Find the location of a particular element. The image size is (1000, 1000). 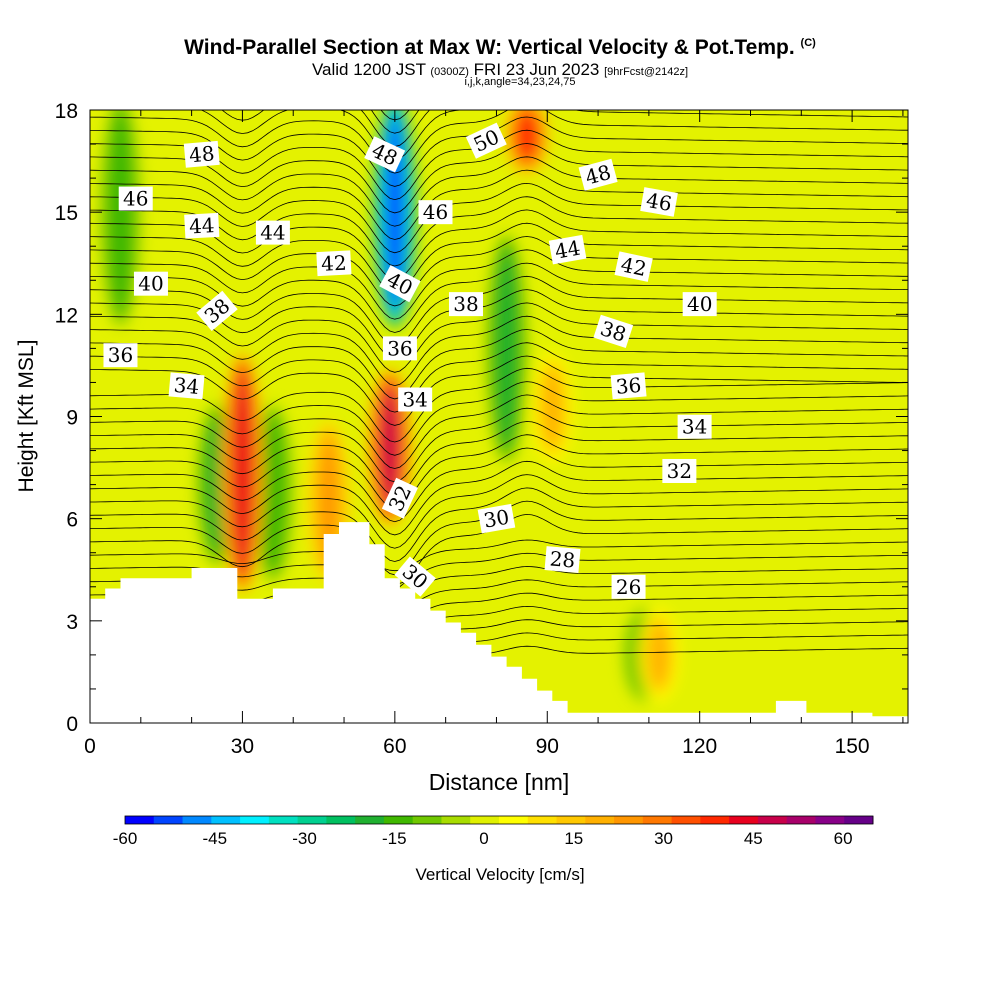

contour-label: 44 is located at coordinates (202, 225).